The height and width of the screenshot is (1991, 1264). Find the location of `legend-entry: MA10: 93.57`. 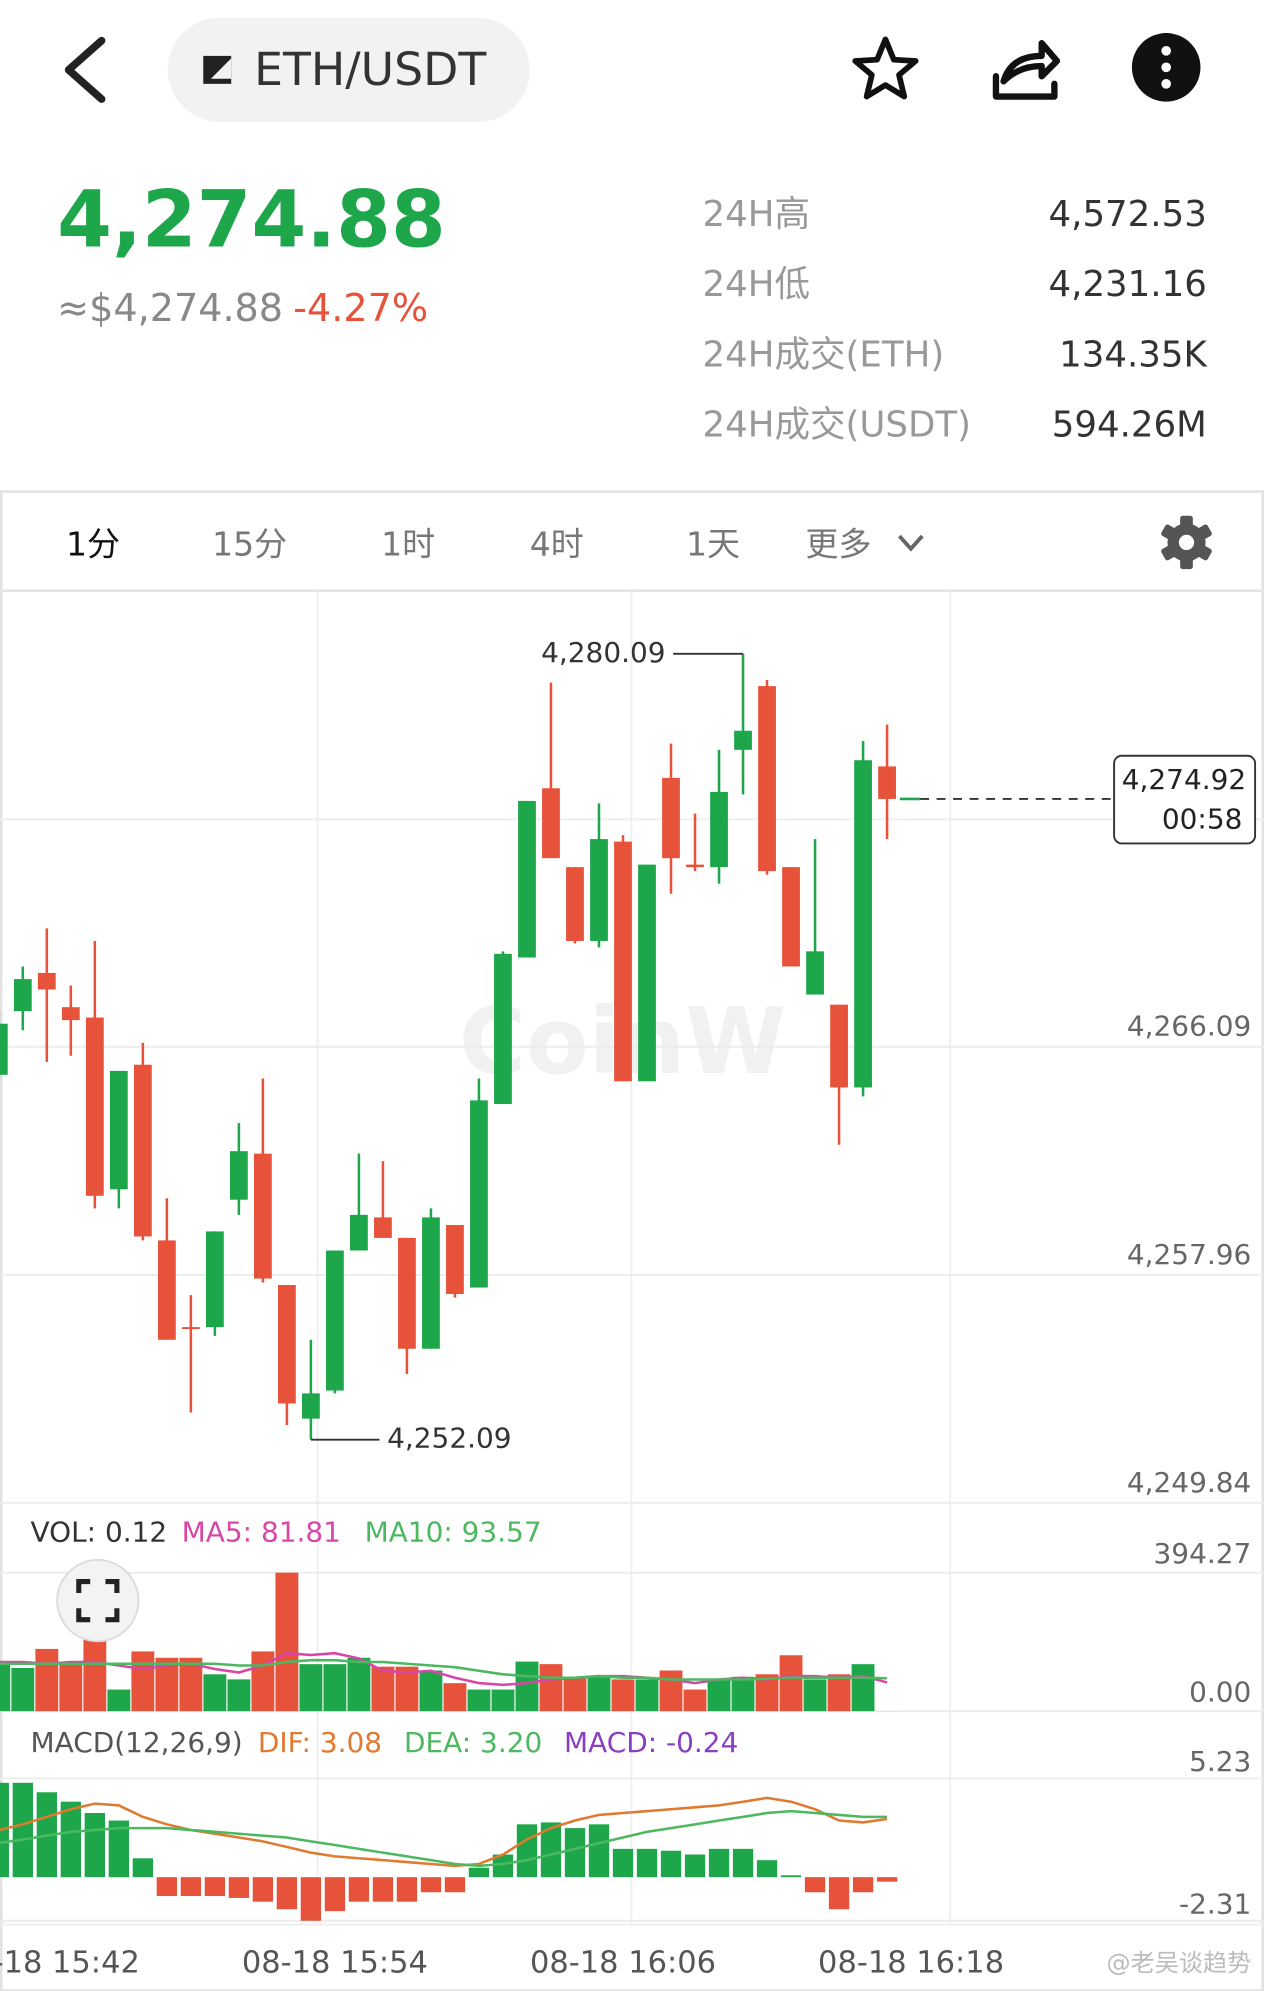

legend-entry: MA10: 93.57 is located at coordinates (453, 1531).